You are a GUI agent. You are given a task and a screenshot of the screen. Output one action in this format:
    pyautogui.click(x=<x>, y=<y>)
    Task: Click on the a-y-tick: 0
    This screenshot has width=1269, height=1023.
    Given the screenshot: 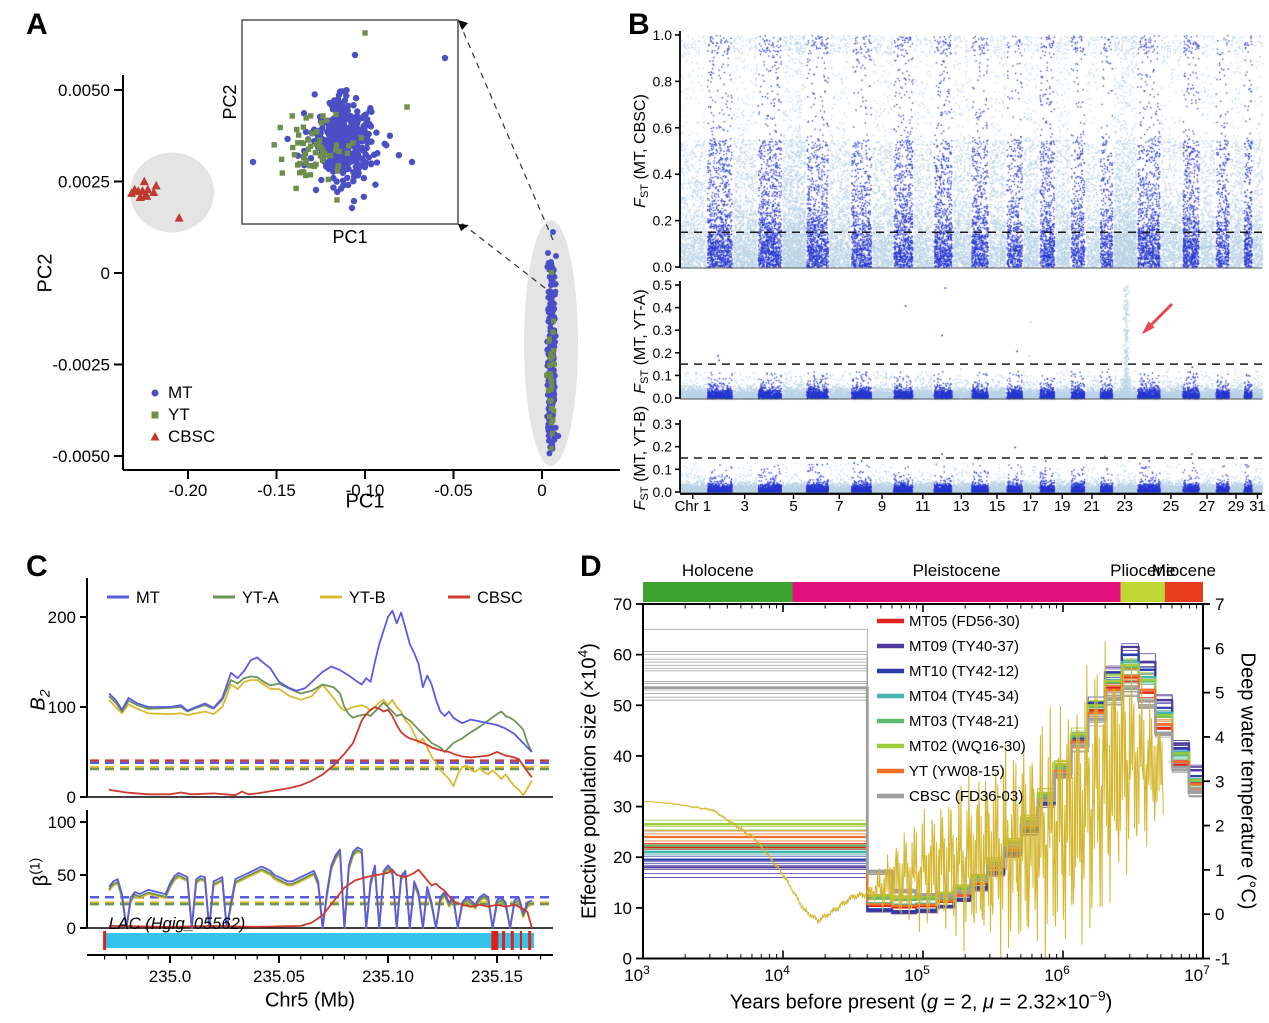 What is the action you would take?
    pyautogui.click(x=105, y=273)
    